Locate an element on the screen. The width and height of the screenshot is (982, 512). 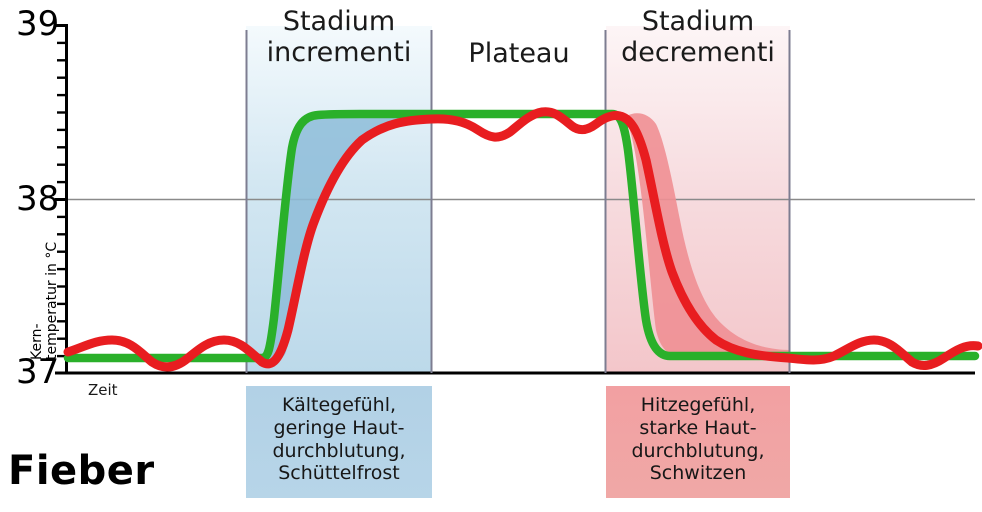
gap-area-fall is located at coordinates (707, 234).